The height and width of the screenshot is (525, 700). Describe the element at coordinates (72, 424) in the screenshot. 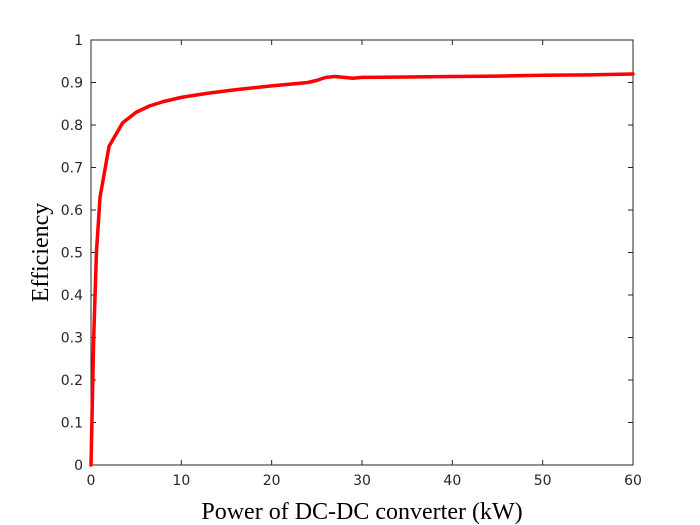

I see `y-tick-label: 0.1` at that location.